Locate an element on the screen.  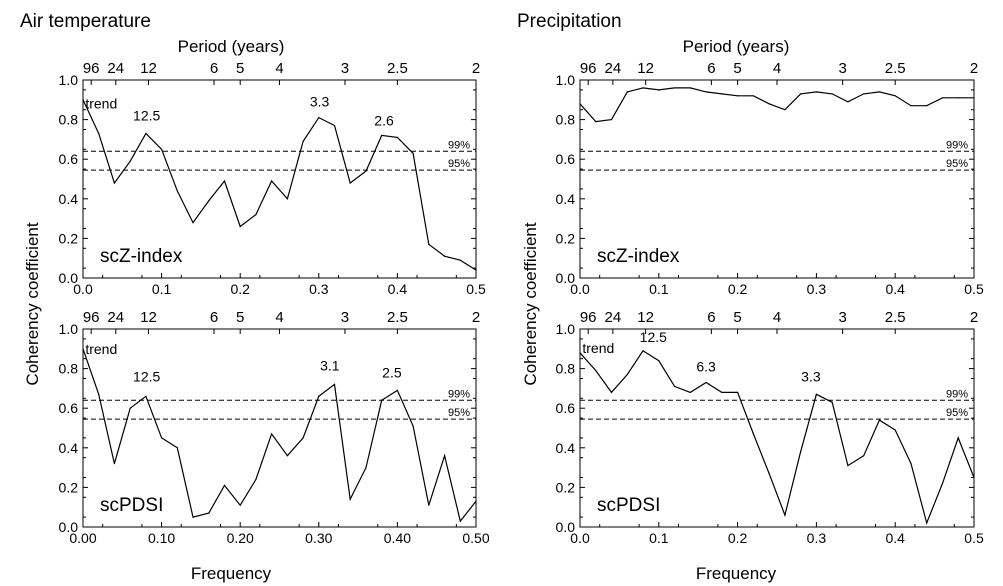
peak-annotation: 3.1 is located at coordinates (330, 366).